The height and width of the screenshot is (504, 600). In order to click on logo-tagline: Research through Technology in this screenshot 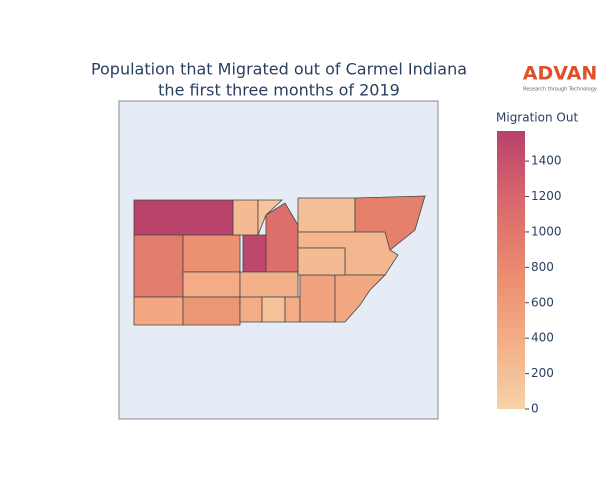, I will do `click(560, 90)`.